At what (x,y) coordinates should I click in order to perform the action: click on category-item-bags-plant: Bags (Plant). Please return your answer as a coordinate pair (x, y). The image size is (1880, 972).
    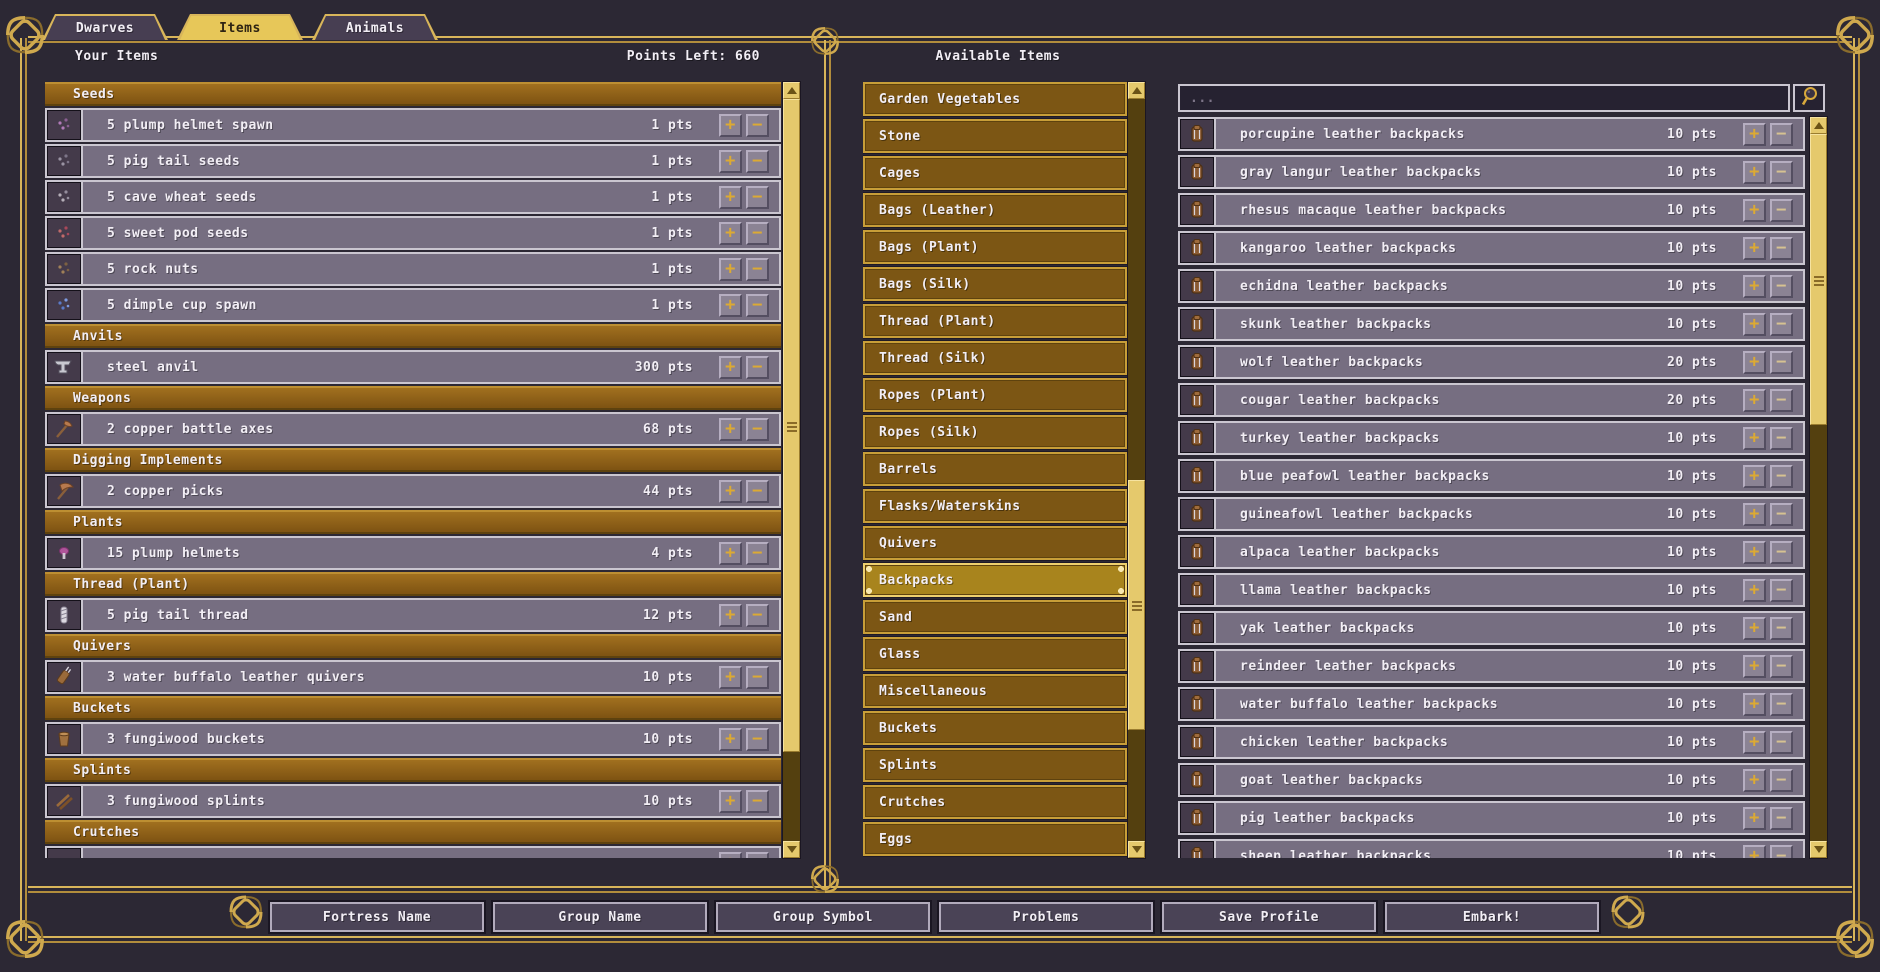
    Looking at the image, I should click on (995, 247).